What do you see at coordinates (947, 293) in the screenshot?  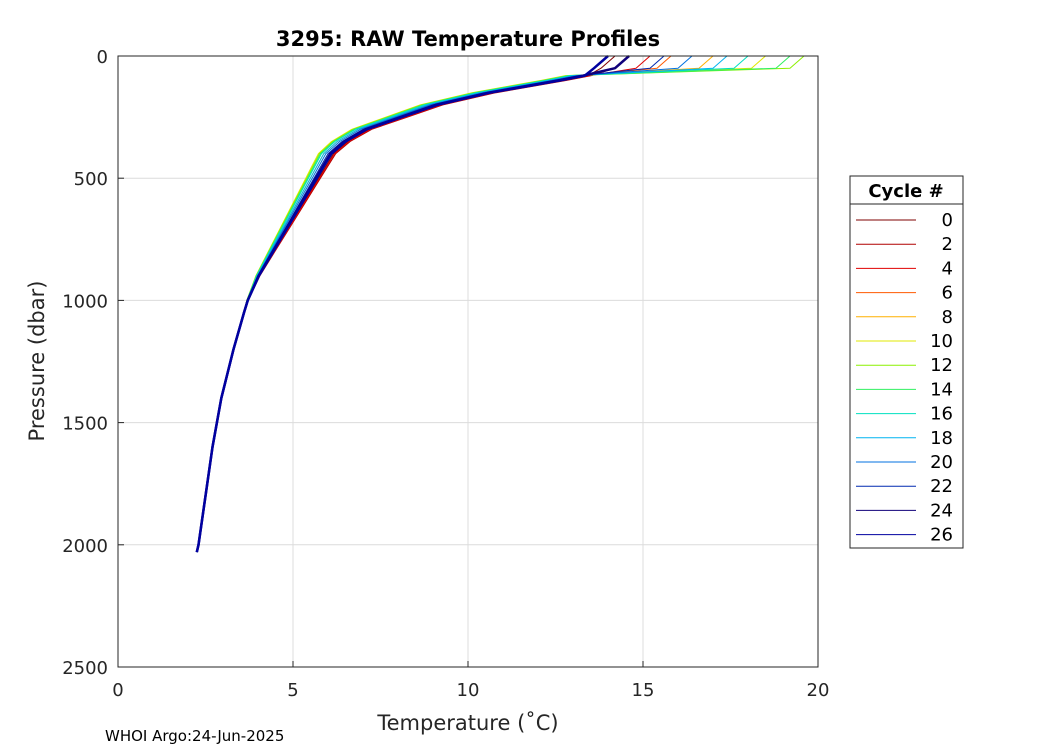 I see `legend-label-cycle-6: 6` at bounding box center [947, 293].